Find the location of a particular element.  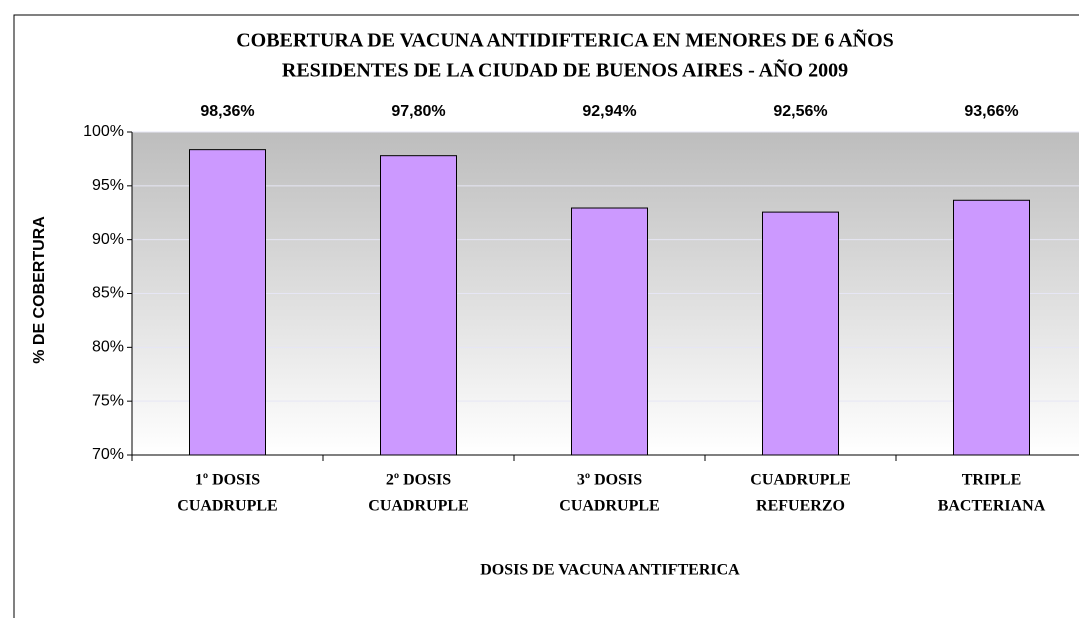

y-tick-label: 70% is located at coordinates (108, 454).